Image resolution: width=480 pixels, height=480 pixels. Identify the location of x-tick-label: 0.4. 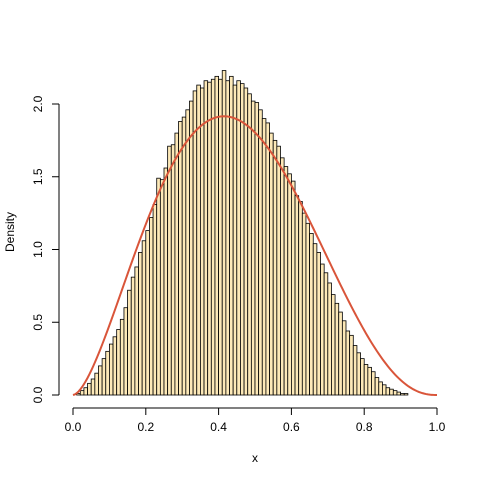
(218, 427).